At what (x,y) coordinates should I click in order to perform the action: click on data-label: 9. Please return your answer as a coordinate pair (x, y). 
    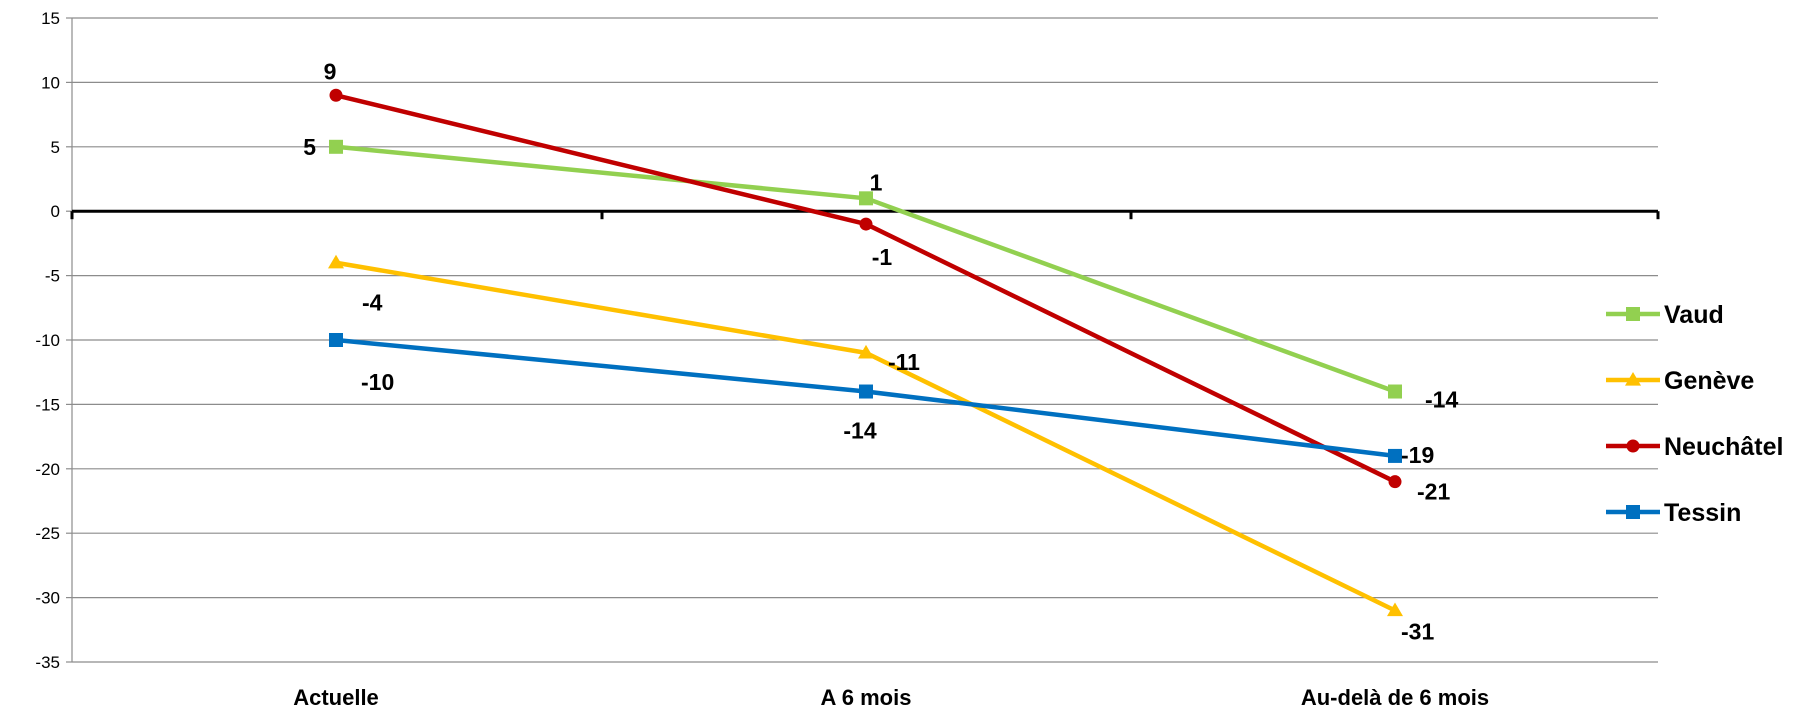
    Looking at the image, I should click on (330, 71).